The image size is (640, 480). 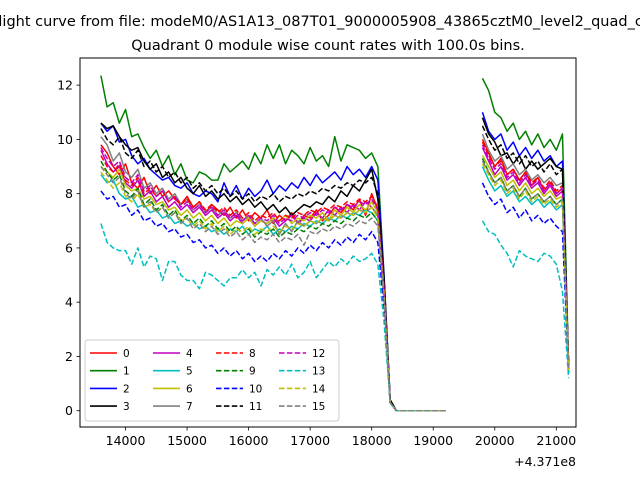 I want to click on x-tick-label-17000: 17000, so click(x=310, y=440).